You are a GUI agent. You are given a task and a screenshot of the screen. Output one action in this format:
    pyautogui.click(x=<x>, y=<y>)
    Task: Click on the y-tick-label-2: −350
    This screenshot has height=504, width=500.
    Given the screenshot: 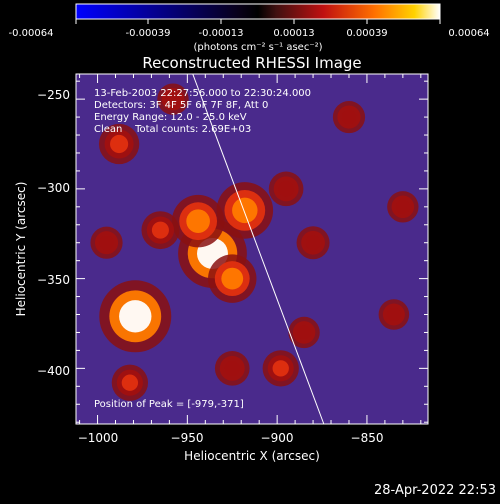 What is the action you would take?
    pyautogui.click(x=53, y=280)
    